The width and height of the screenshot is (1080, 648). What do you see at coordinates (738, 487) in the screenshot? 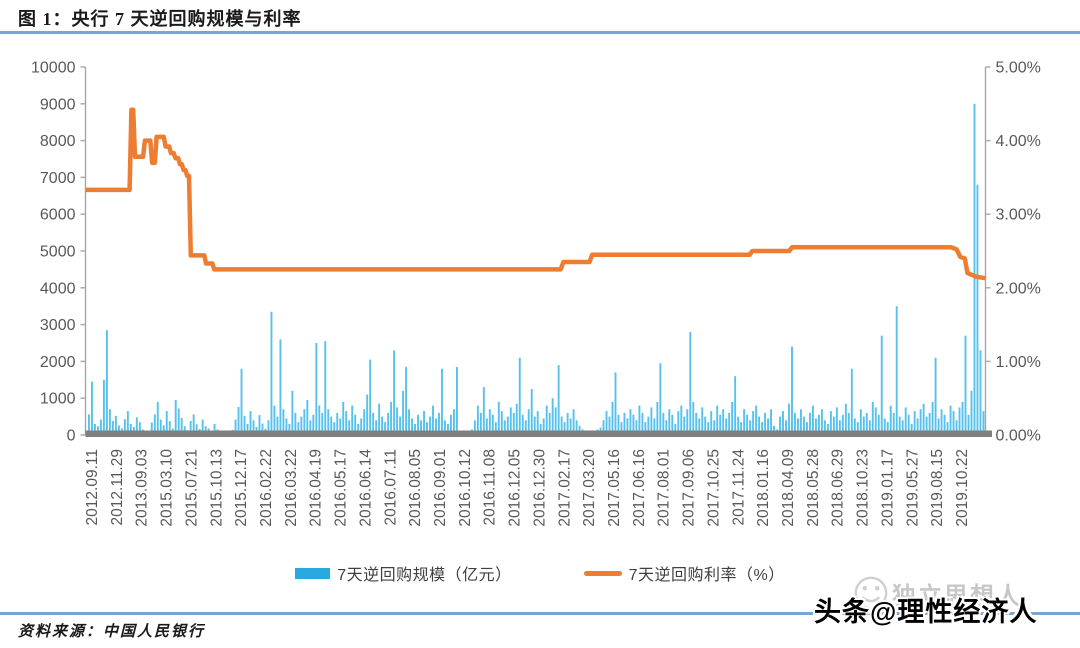
I see `x-axis-tick-label: 2017.11.24` at bounding box center [738, 487].